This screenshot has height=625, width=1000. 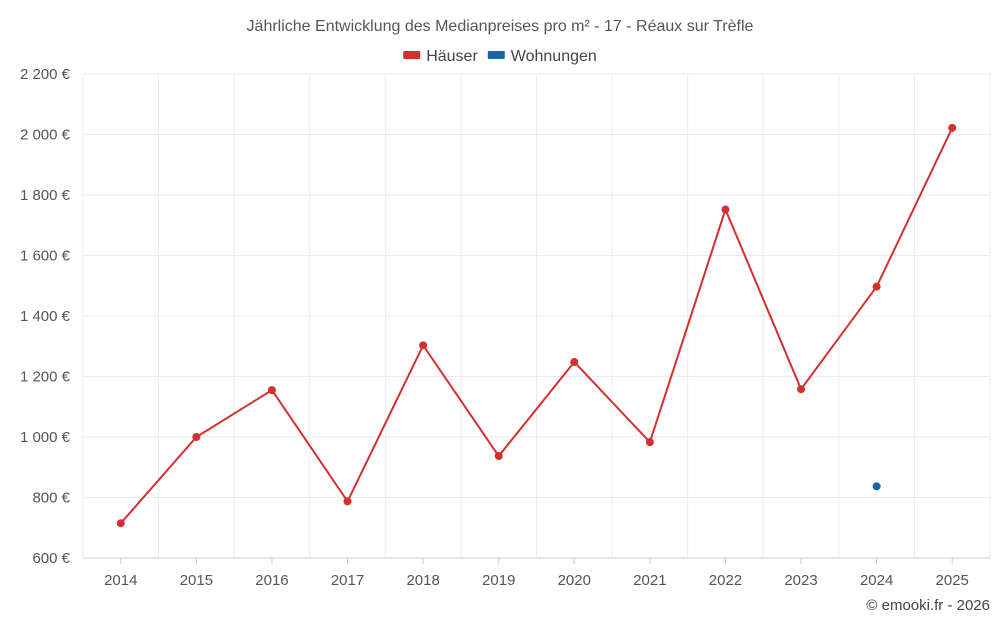 I want to click on legend-item: Häuser, so click(x=440, y=56).